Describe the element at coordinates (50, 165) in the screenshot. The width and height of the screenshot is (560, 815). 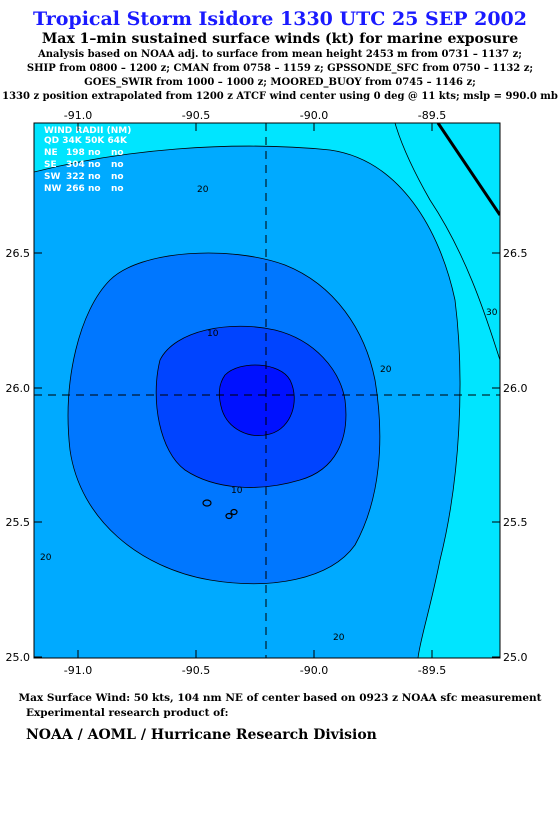
I see `svg-text: SE` at that location.